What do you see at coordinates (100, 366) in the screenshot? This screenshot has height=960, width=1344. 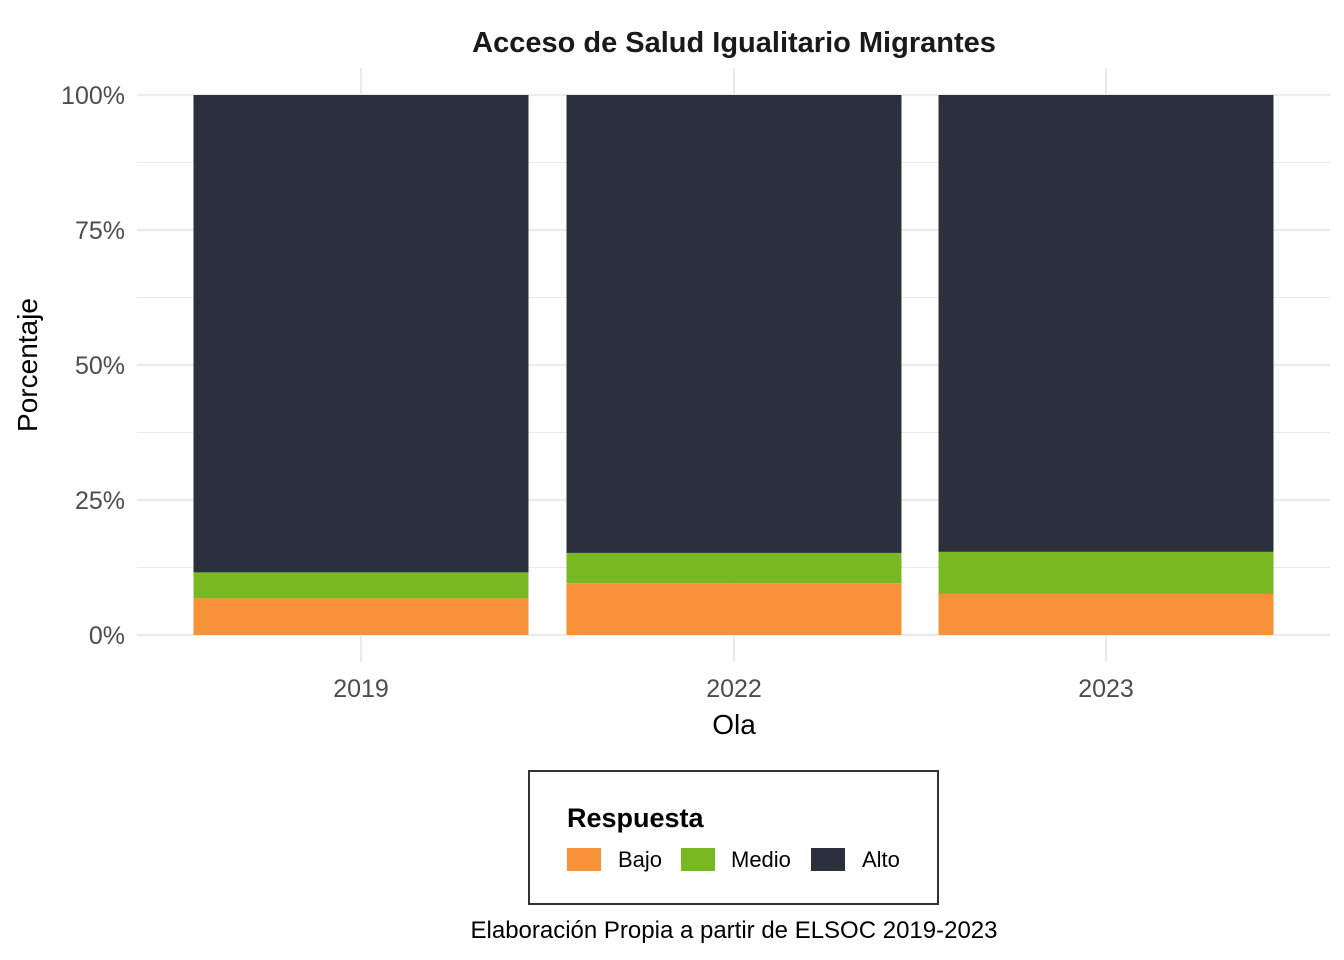 I see `y-tick-label: 50%` at bounding box center [100, 366].